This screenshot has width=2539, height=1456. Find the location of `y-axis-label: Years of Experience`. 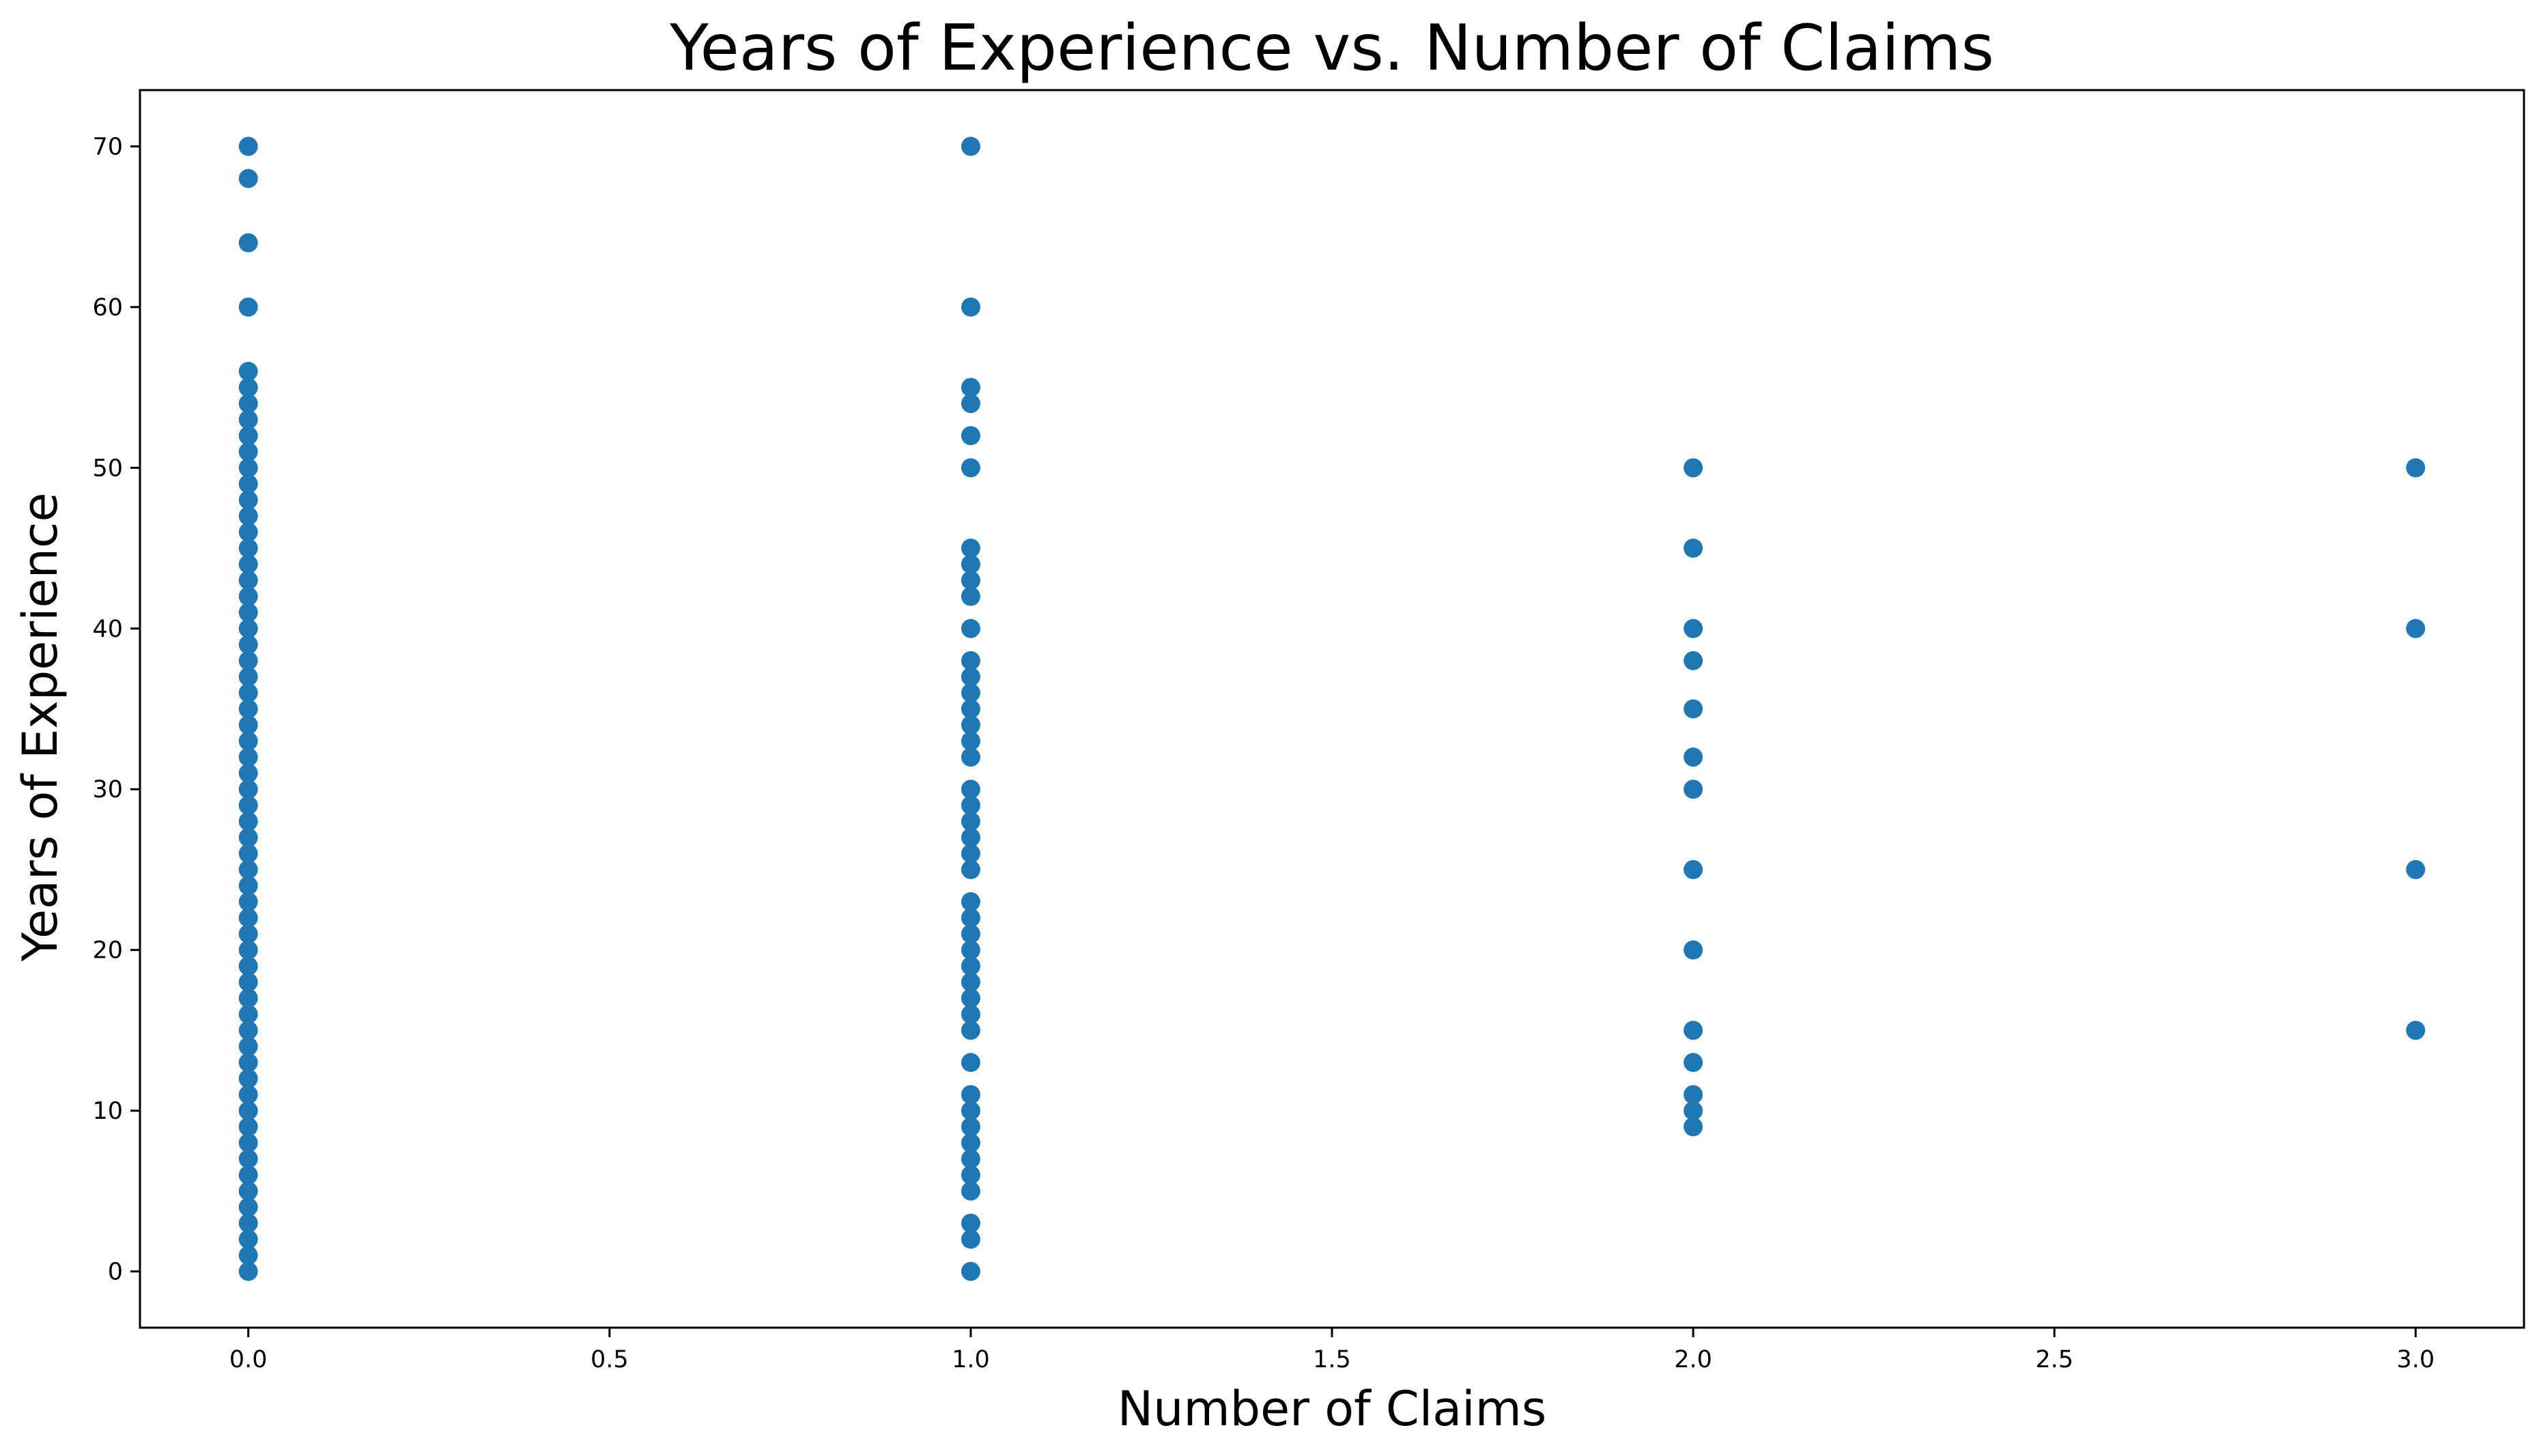

y-axis-label: Years of Experience is located at coordinates (40, 727).